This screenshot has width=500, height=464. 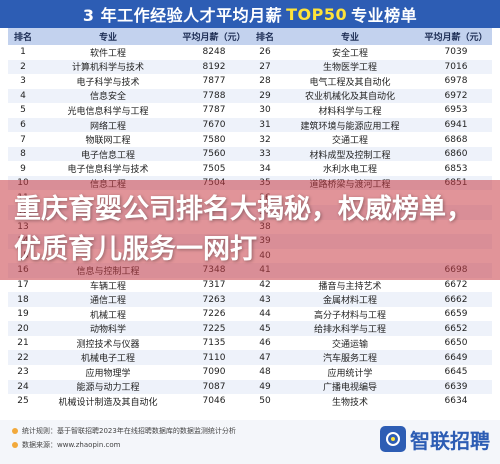 What do you see at coordinates (349, 38) in the screenshot?
I see `col-major-right: 专业` at bounding box center [349, 38].